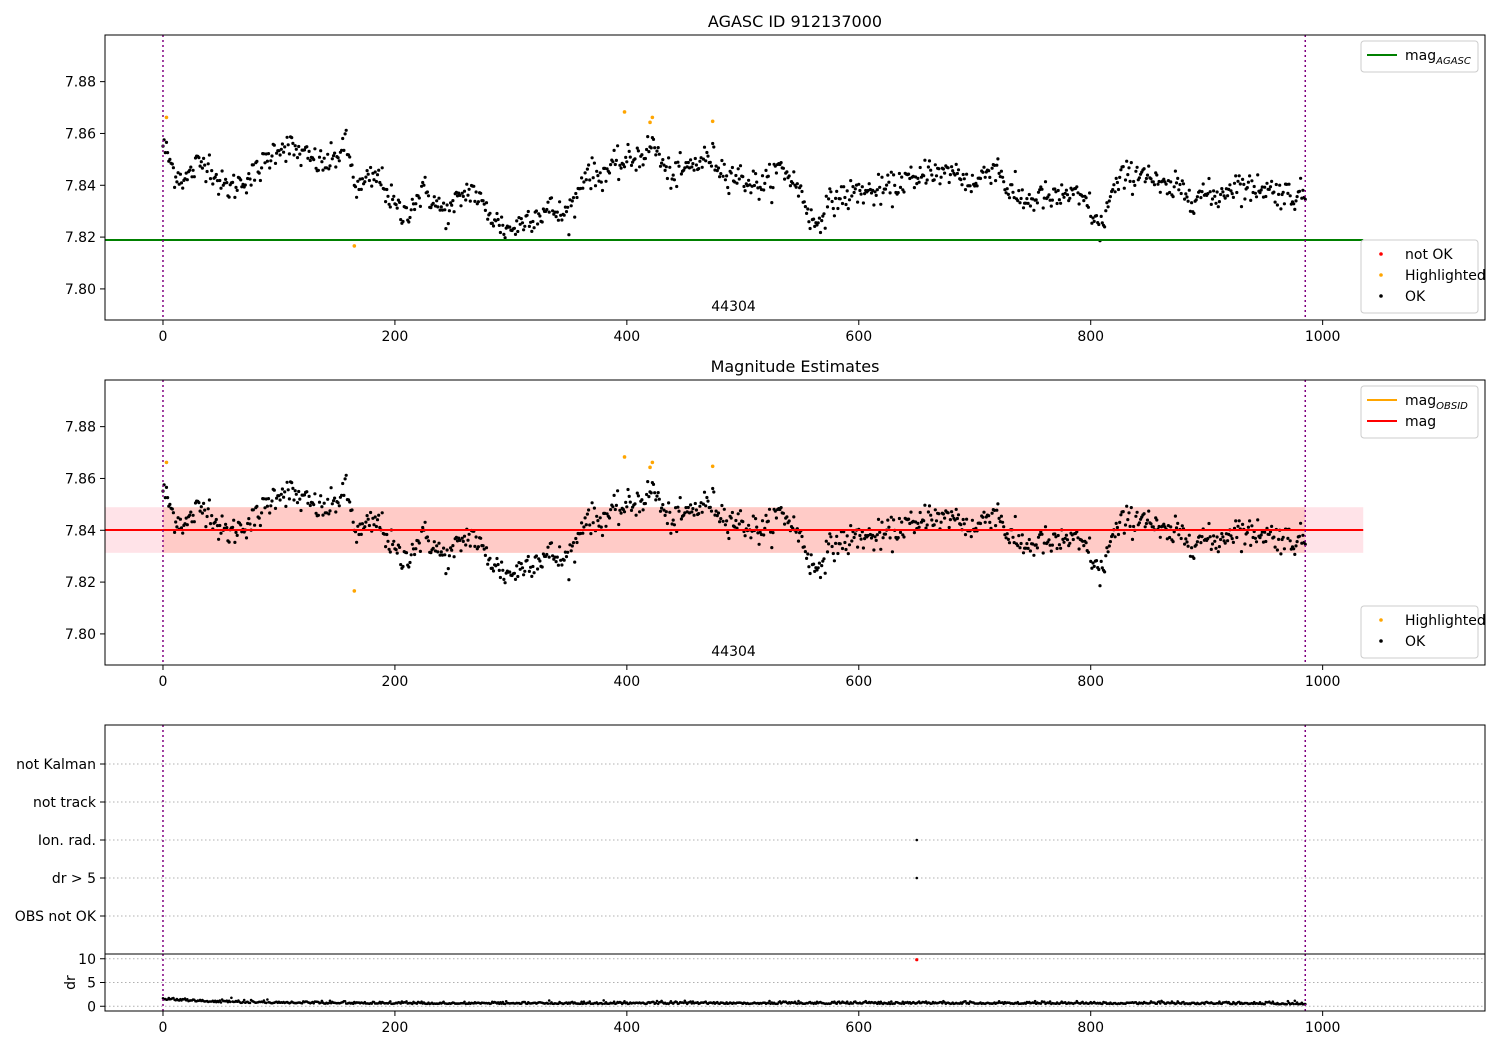  I want to click on flag-label: dr > 5, so click(74, 879).